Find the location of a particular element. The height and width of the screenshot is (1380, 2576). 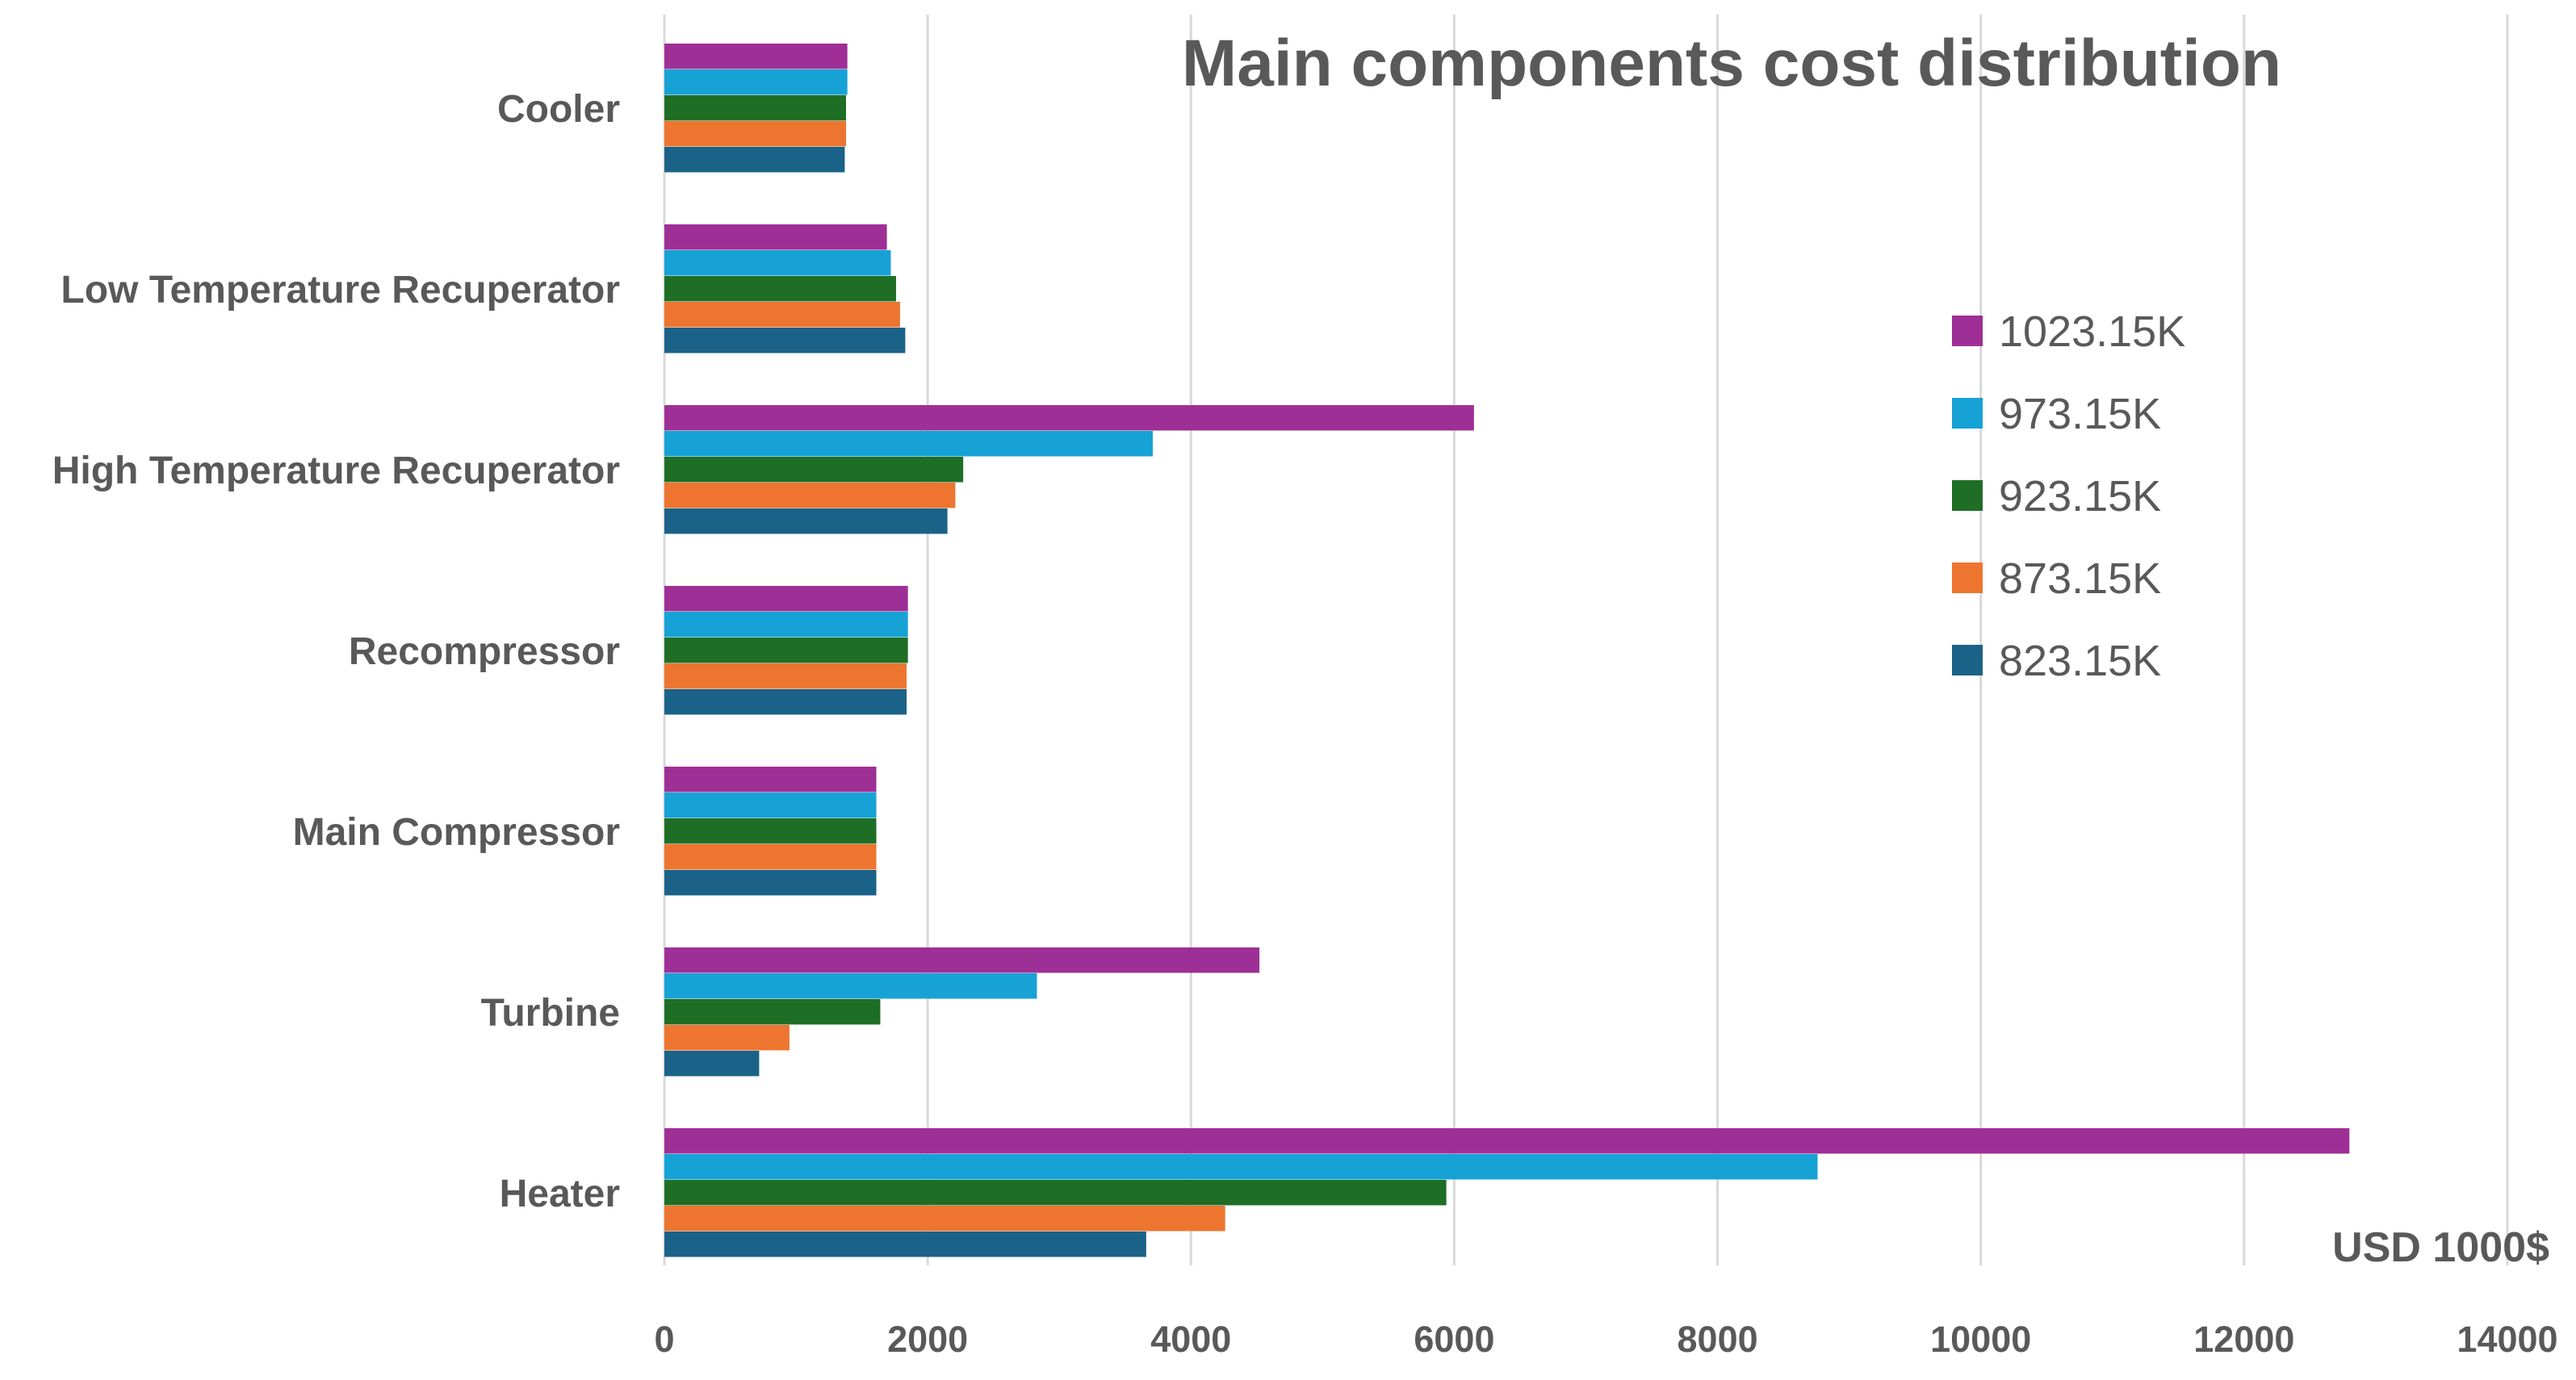

bar-cooler-973.15K is located at coordinates (756, 82).